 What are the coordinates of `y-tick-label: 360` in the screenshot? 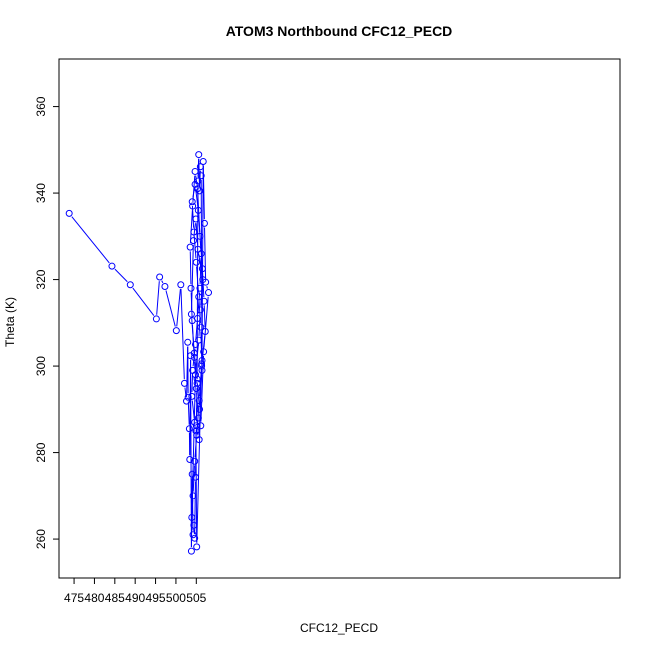 It's located at (41, 106).